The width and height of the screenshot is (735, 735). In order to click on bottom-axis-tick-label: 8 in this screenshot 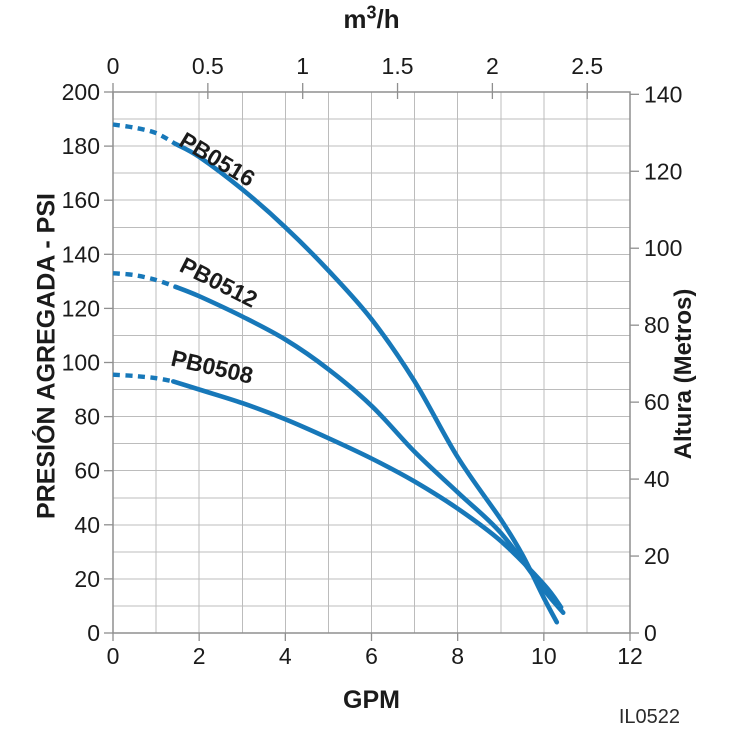, I will do `click(457, 656)`.